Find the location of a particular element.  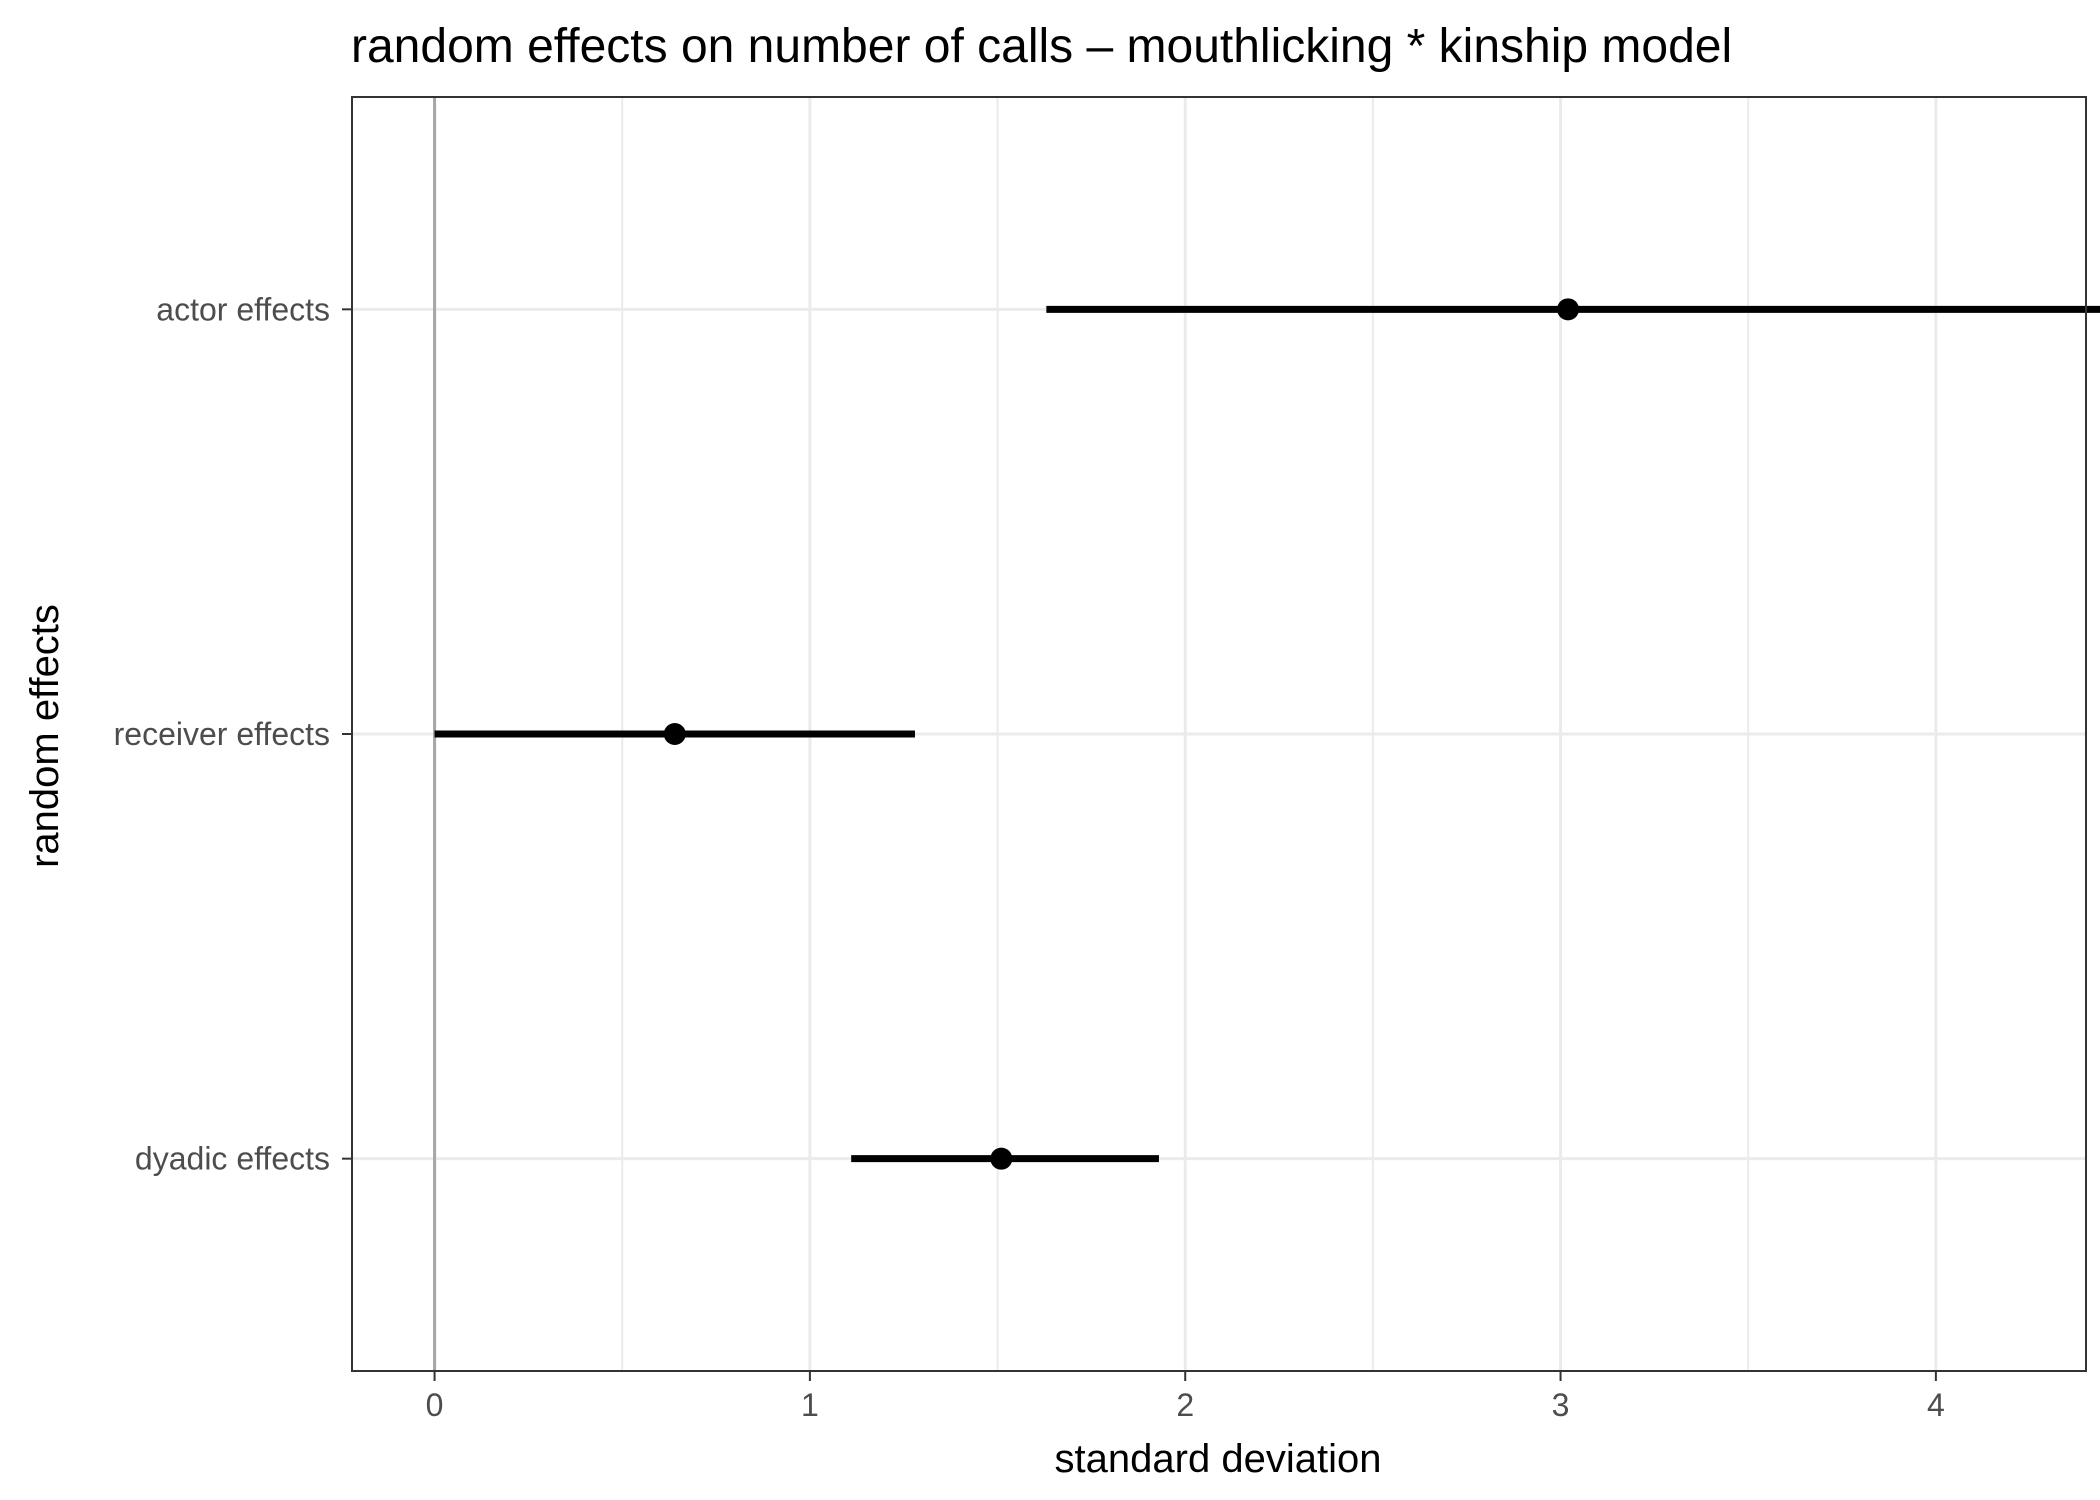

x-tick-label: 1 is located at coordinates (810, 1405).